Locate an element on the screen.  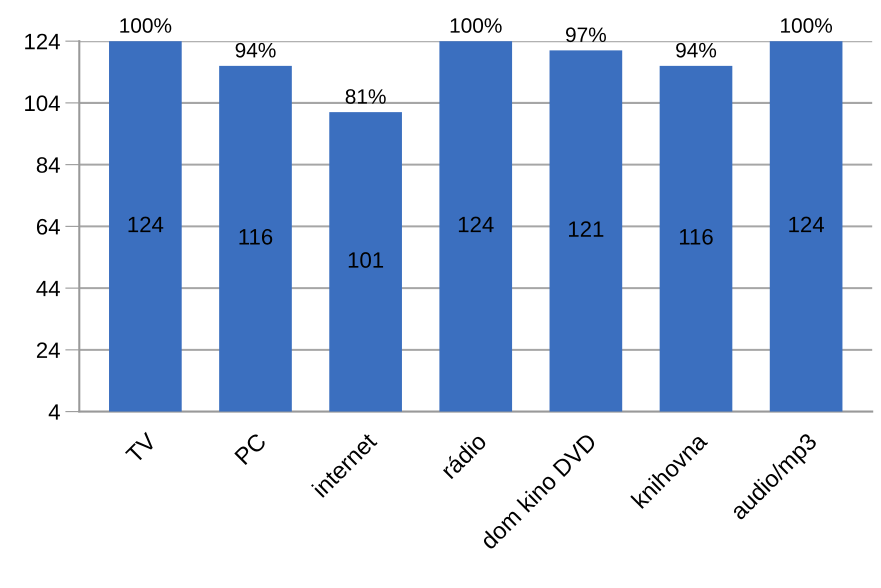
y-tick-label: 4 is located at coordinates (54, 412).